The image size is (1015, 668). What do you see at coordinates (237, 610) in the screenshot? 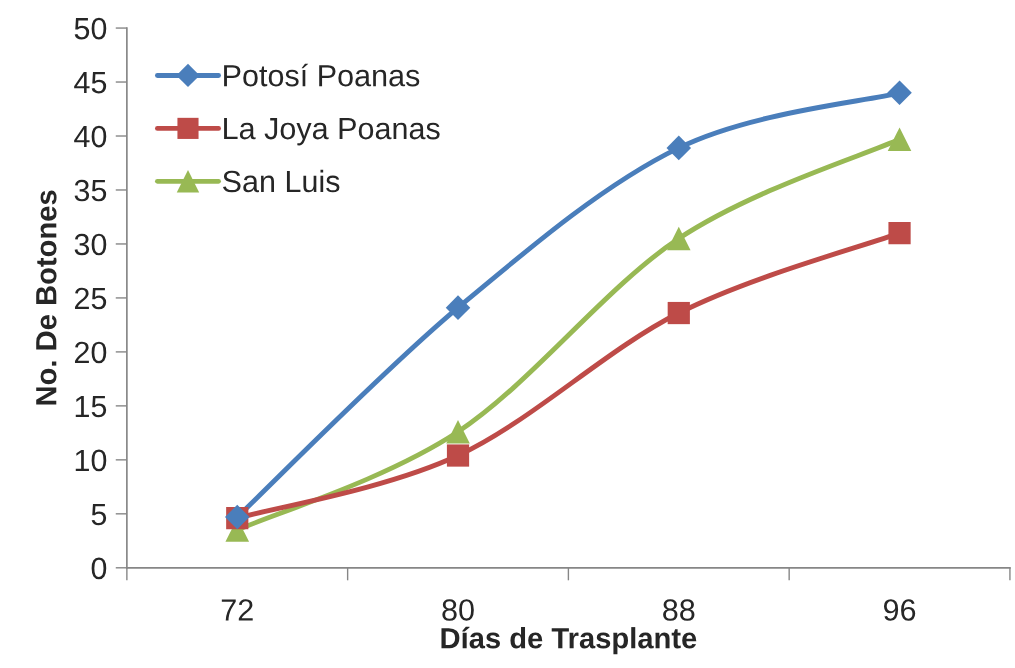
I see `x-tick-label: 72` at bounding box center [237, 610].